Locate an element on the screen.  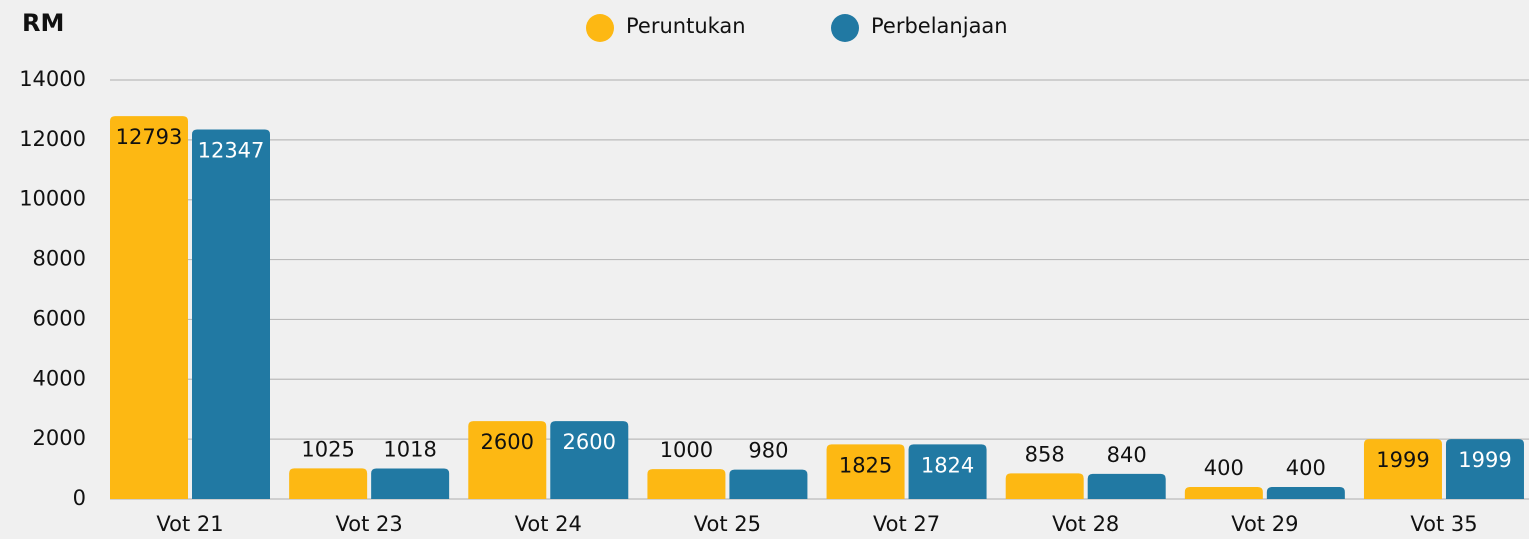
x-tick-label: Vot 24 is located at coordinates (548, 524).